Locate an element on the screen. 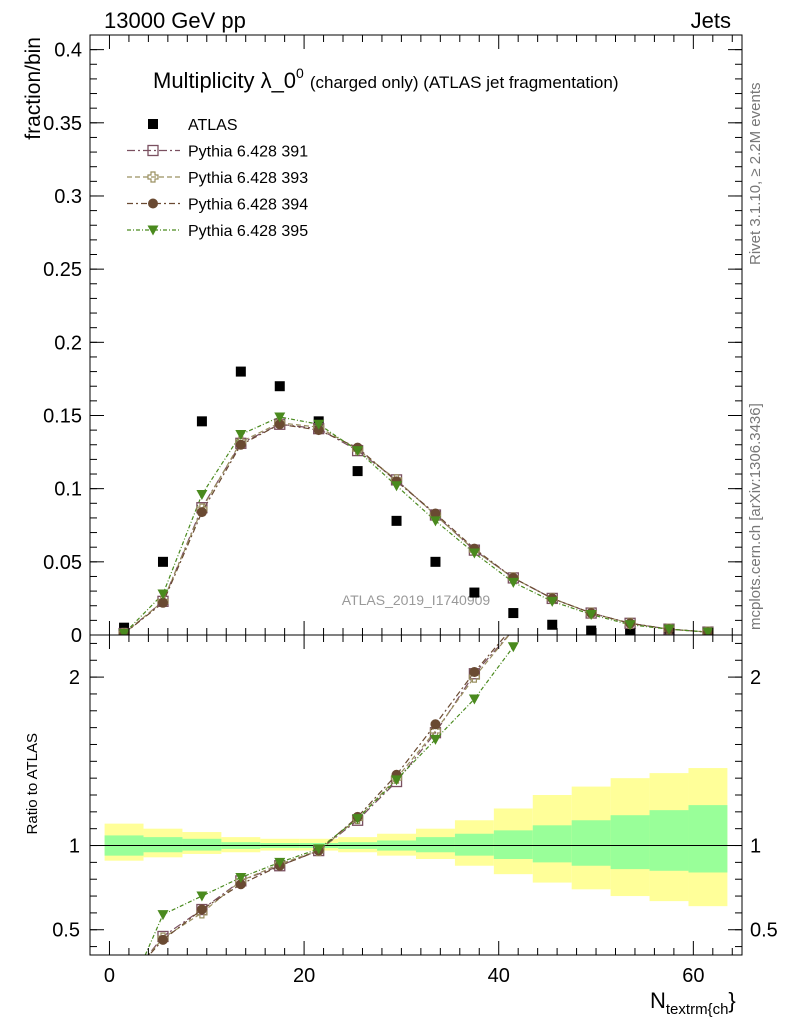 This screenshot has width=786, height=1024. main-y-tick-label: 0 is located at coordinates (76, 636).